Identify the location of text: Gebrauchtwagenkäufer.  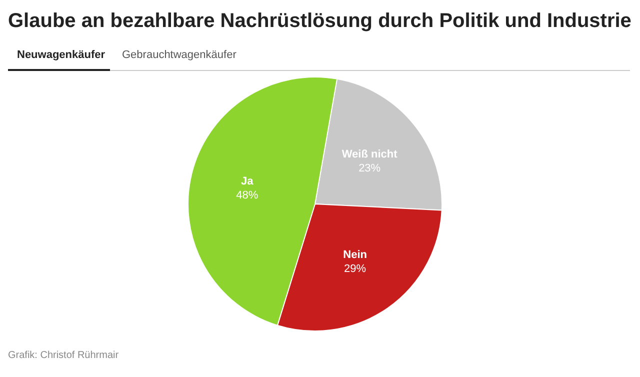
(179, 55).